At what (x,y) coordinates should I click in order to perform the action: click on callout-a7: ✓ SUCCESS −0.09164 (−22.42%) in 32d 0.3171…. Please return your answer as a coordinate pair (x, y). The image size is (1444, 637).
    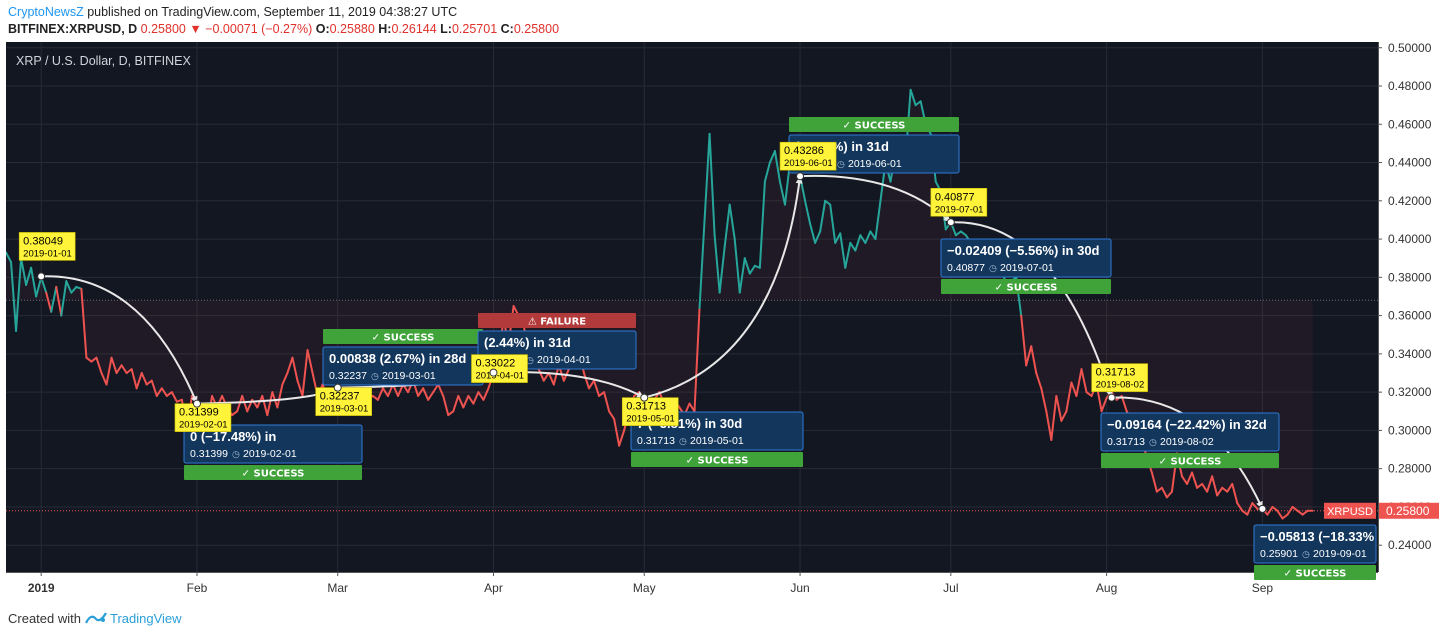
    Looking at the image, I should click on (1190, 440).